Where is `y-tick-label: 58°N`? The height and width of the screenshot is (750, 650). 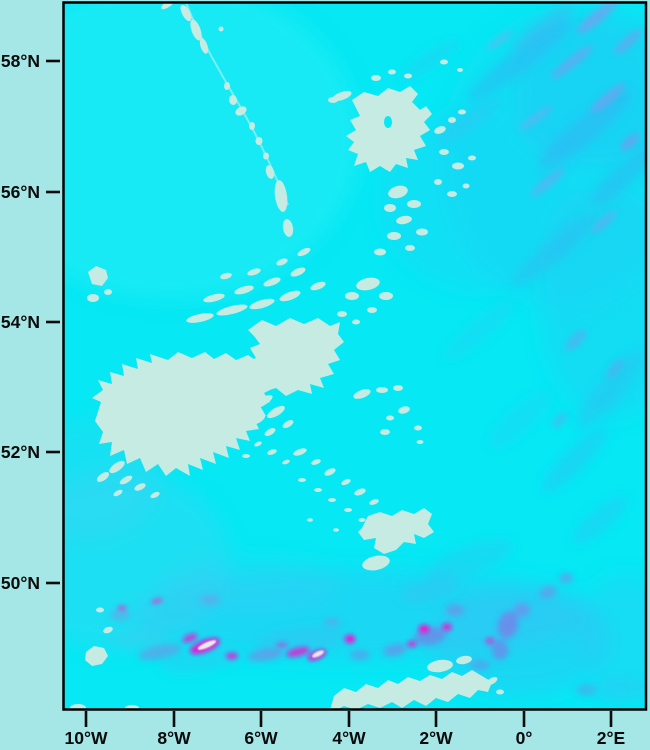 y-tick-label: 58°N is located at coordinates (20, 61).